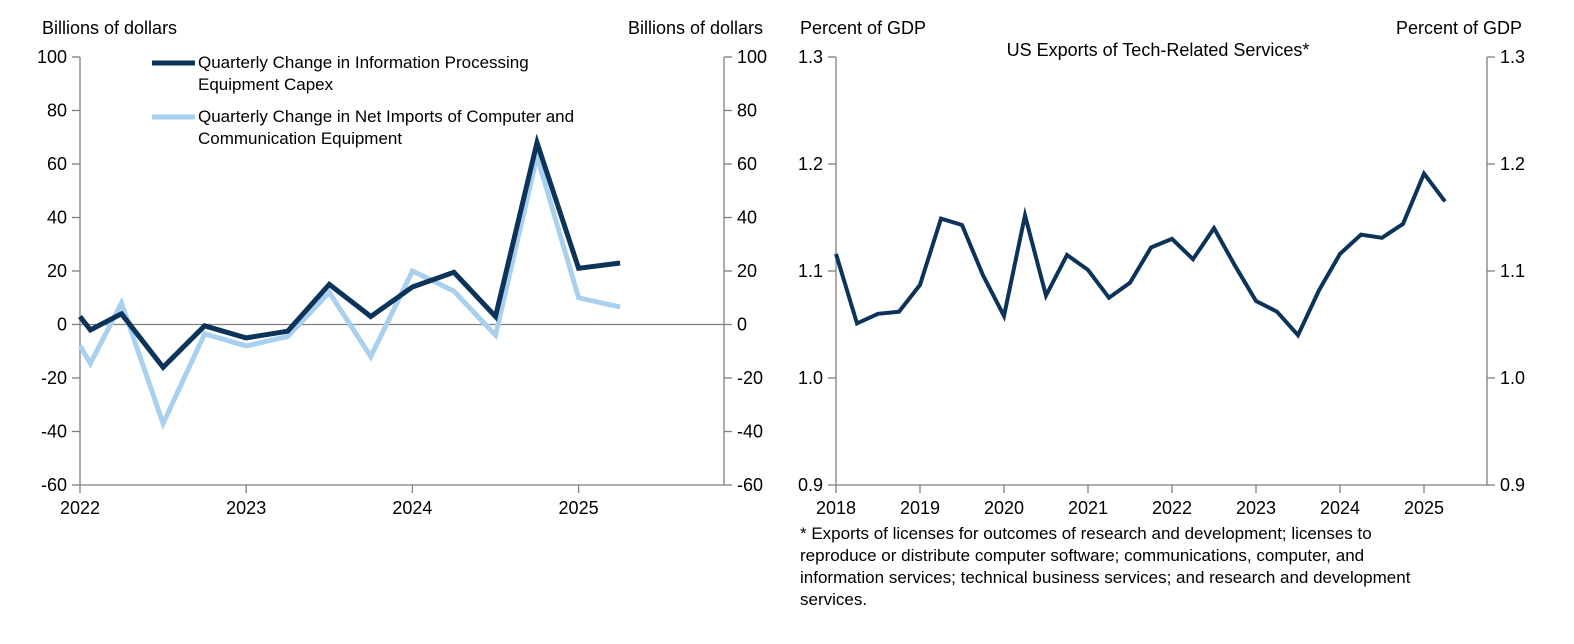 The width and height of the screenshot is (1574, 644). What do you see at coordinates (1158, 50) in the screenshot?
I see `right-chart-title: US Exports of Tech-Related Services*` at bounding box center [1158, 50].